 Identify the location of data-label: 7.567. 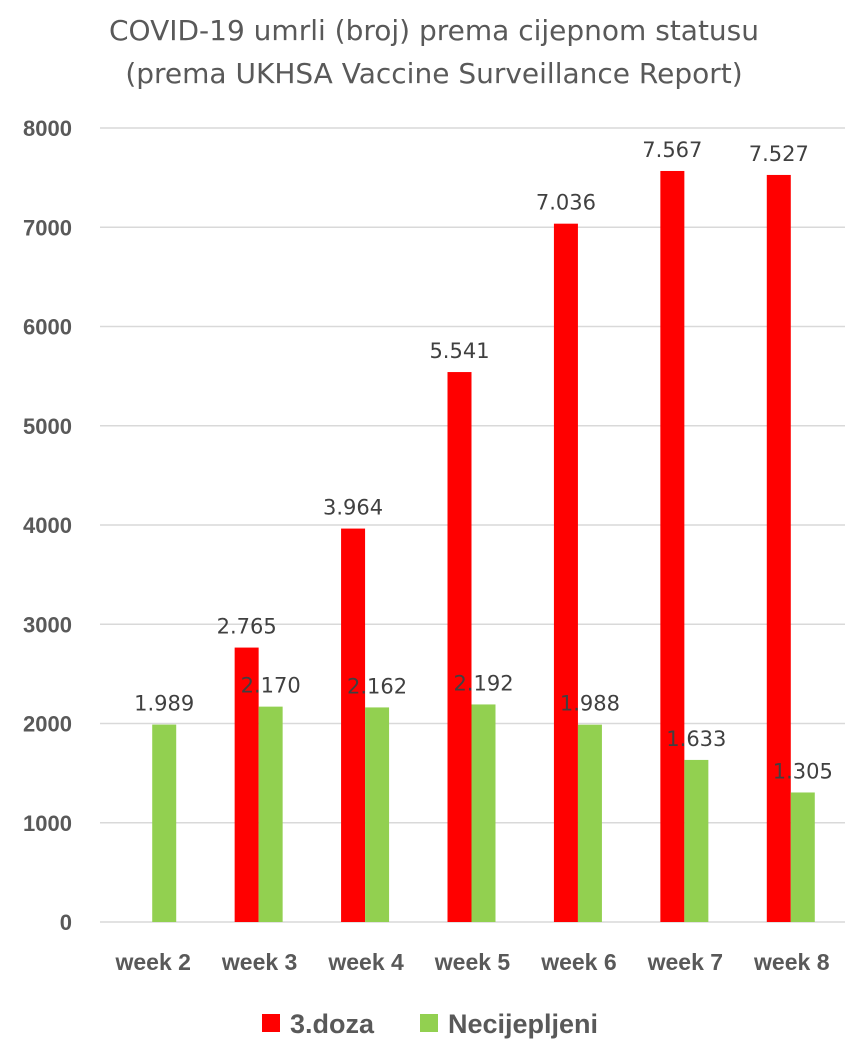
(672, 150).